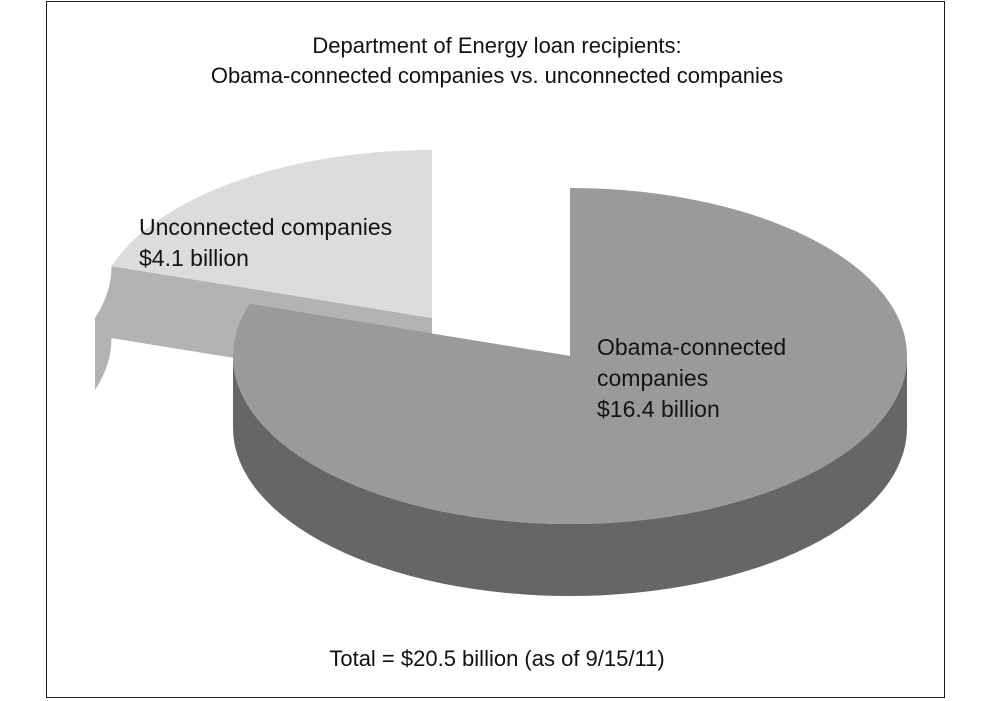 This screenshot has width=994, height=701. I want to click on slice-top-unconnected, so click(271, 234).